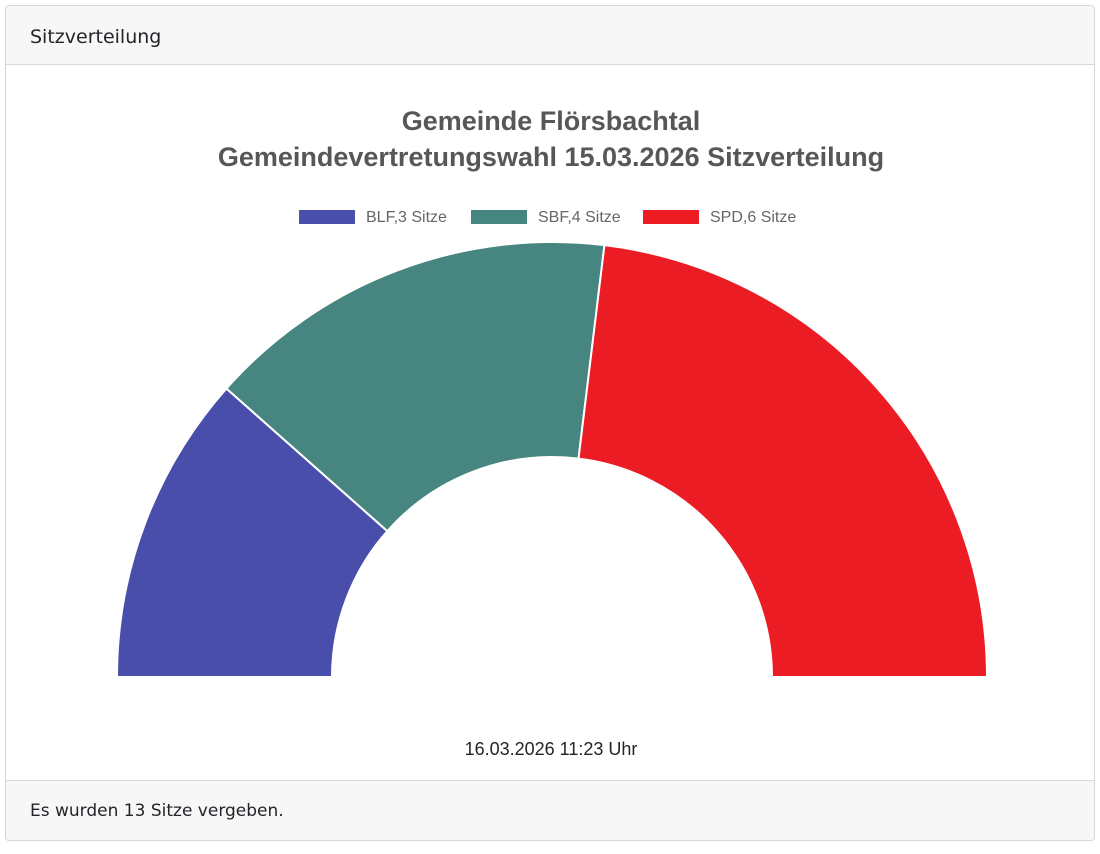 This screenshot has height=854, width=1100. What do you see at coordinates (753, 217) in the screenshot?
I see `legend-label: SPD,6 Sitze` at bounding box center [753, 217].